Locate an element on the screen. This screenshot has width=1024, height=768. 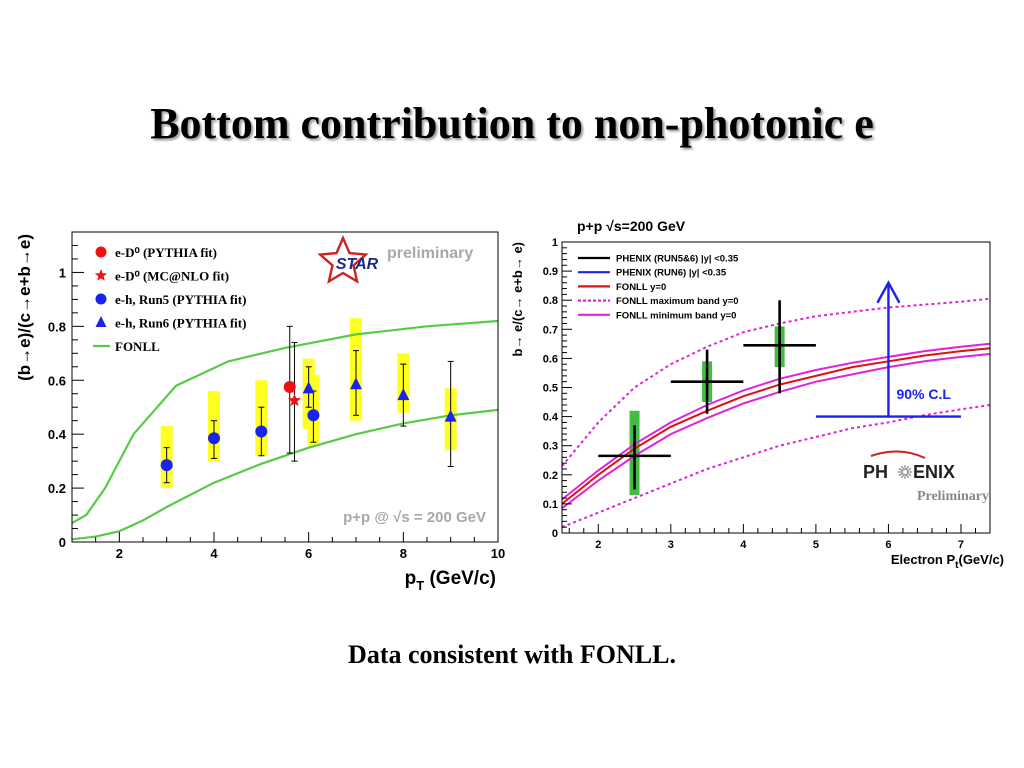
x-tick-label: 5 is located at coordinates (816, 545).